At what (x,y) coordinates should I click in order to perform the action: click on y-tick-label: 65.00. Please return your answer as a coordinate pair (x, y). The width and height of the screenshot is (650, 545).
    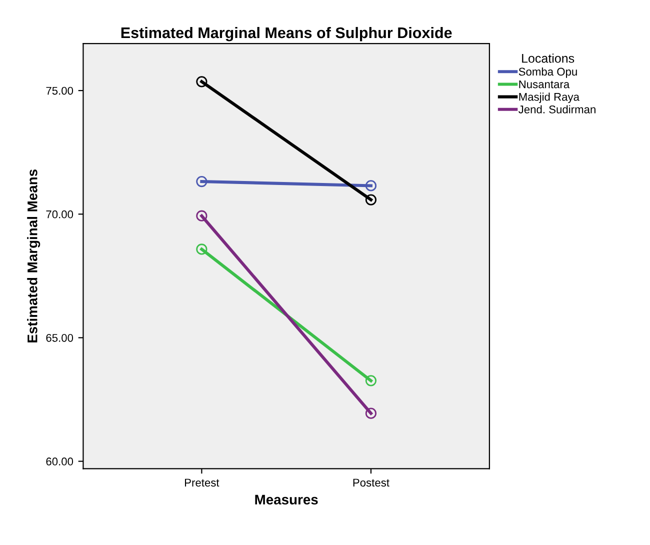
    Looking at the image, I should click on (60, 338).